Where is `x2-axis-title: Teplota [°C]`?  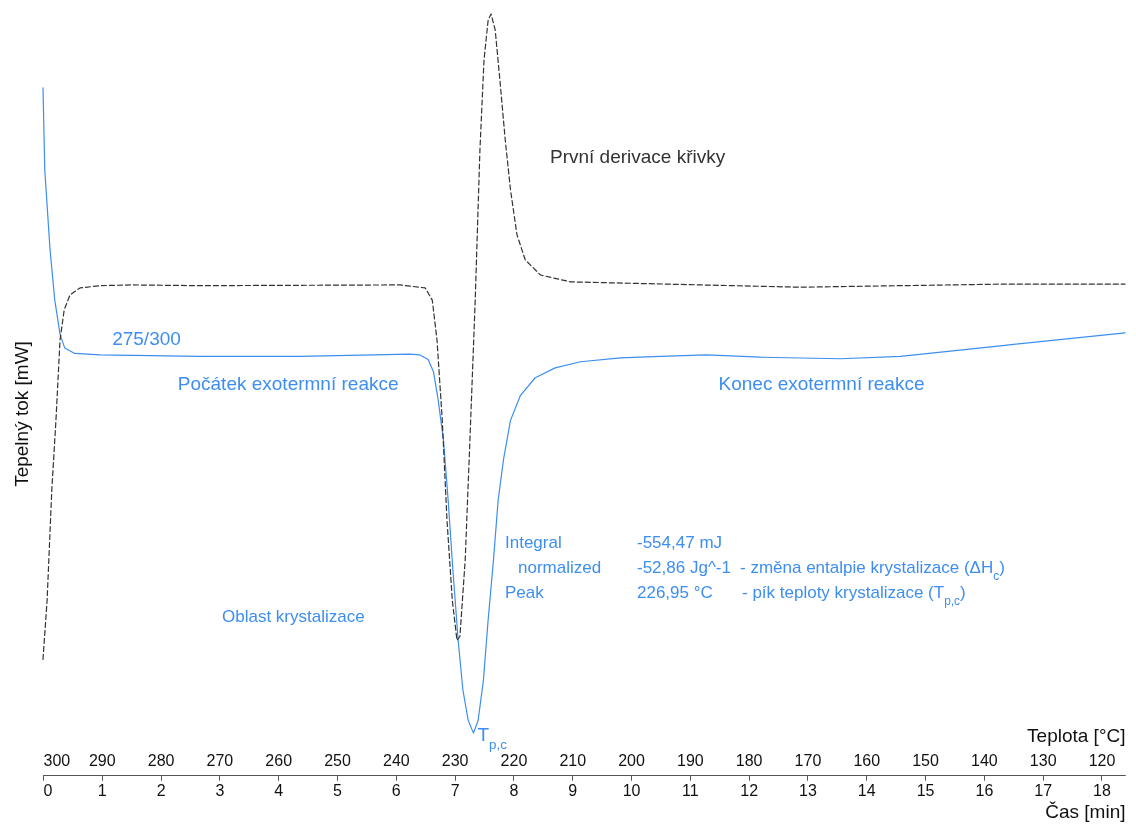 x2-axis-title: Teplota [°C] is located at coordinates (1076, 735).